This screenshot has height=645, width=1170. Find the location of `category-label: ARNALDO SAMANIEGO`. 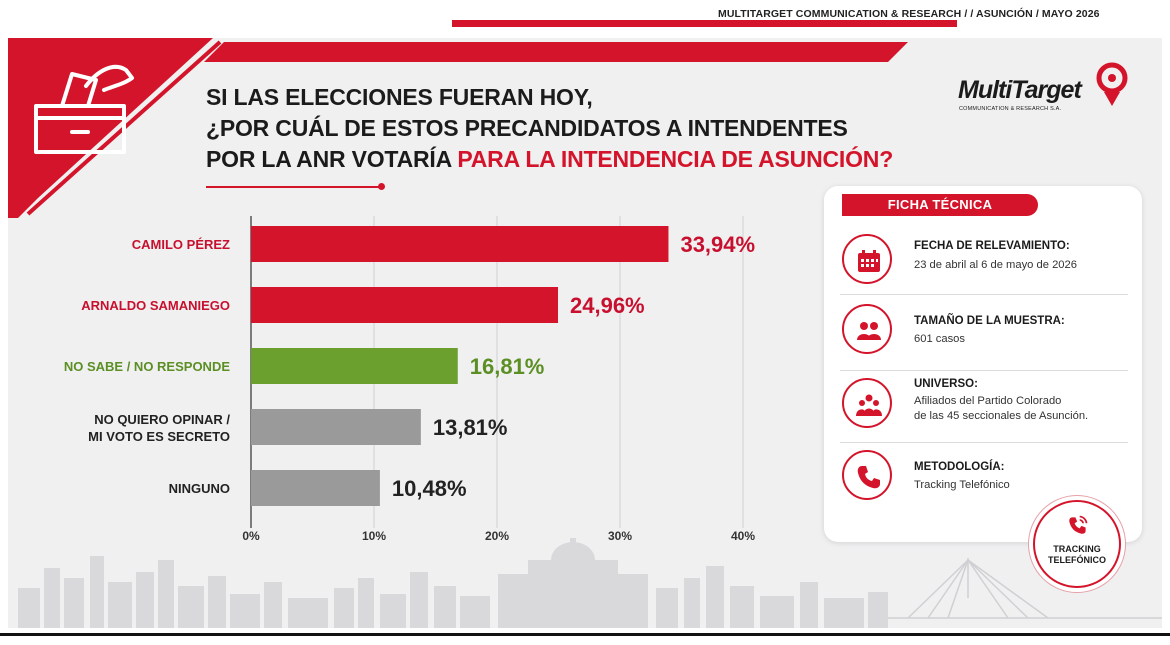

category-label: ARNALDO SAMANIEGO is located at coordinates (155, 305).